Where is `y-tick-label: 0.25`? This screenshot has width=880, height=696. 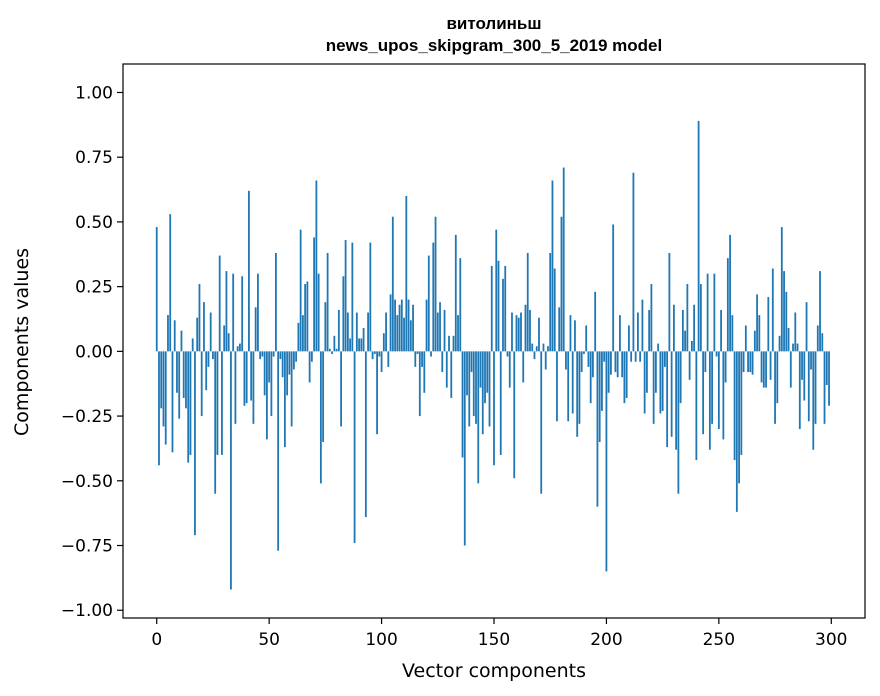 y-tick-label: 0.25 is located at coordinates (94, 288).